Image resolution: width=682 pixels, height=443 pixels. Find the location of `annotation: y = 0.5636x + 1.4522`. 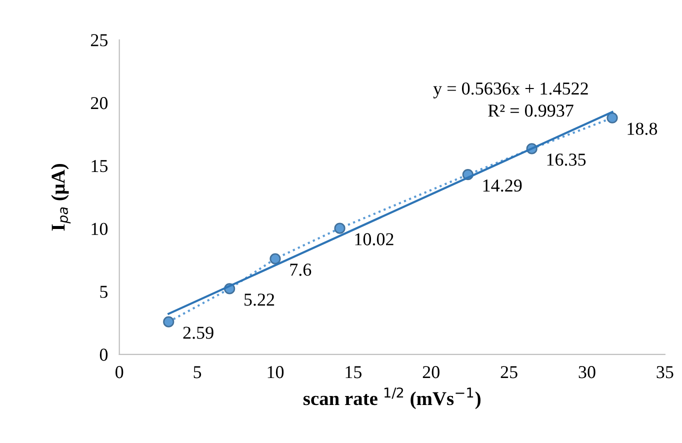

annotation: y = 0.5636x + 1.4522 is located at coordinates (510, 90).